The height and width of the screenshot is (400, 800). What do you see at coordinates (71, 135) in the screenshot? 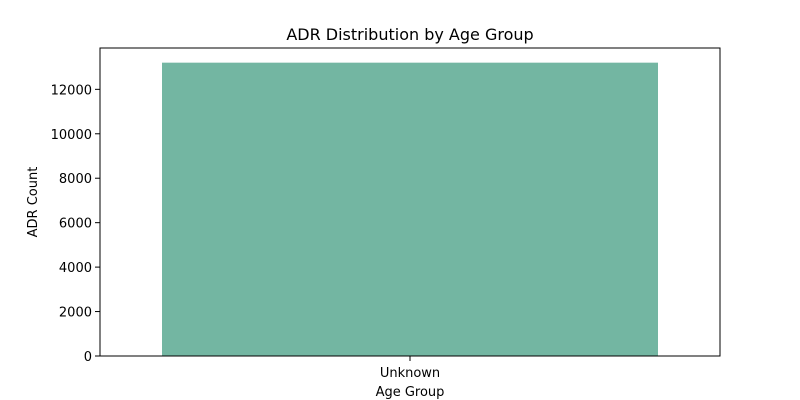
I see `y-tick-label: 10000` at bounding box center [71, 135].